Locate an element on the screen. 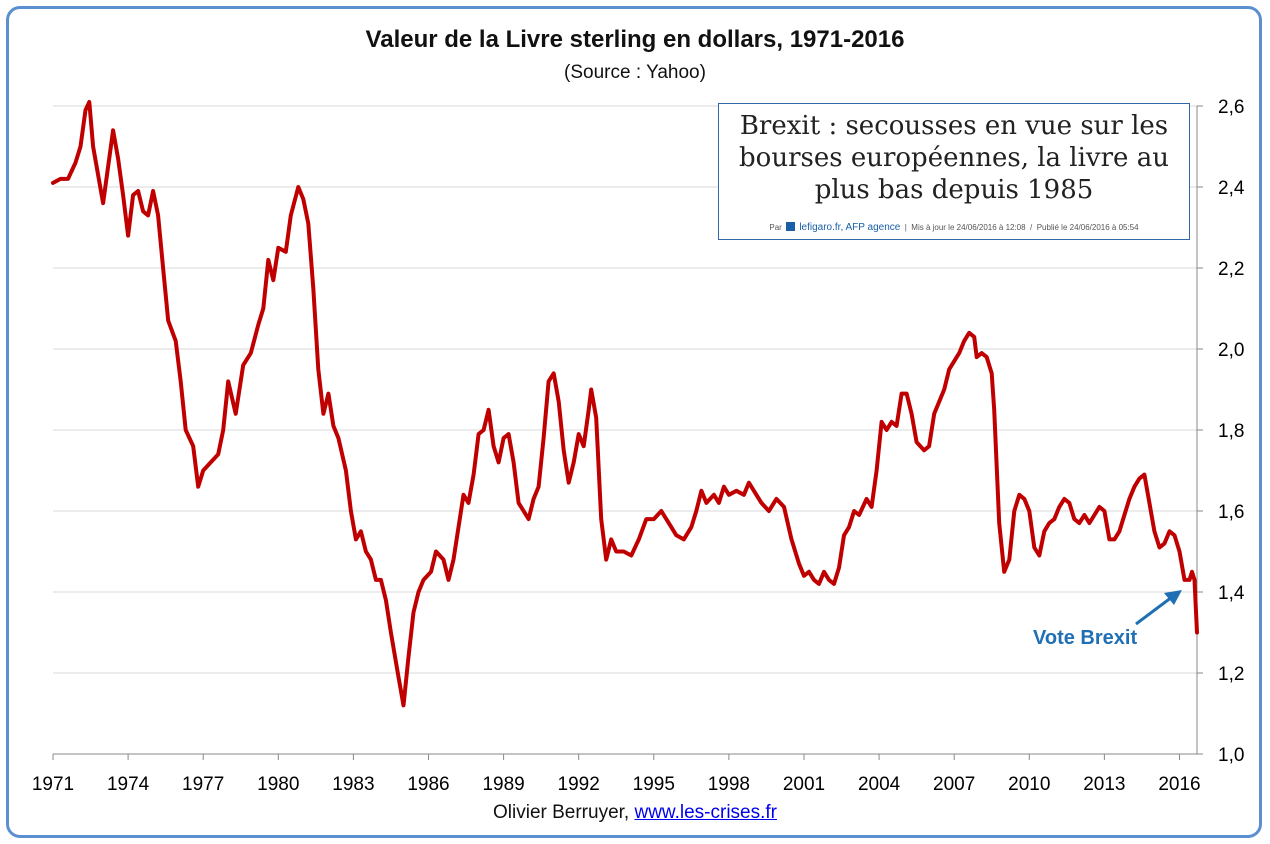 This screenshot has width=1270, height=844. chart-subtitle: (Source : Yahoo) is located at coordinates (635, 72).